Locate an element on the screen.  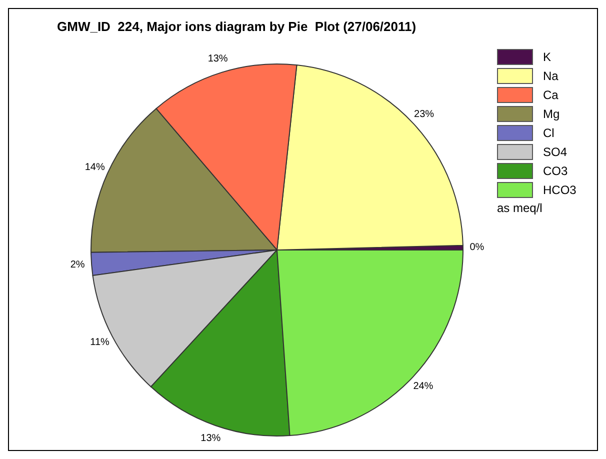
data-label: 0% is located at coordinates (477, 247).